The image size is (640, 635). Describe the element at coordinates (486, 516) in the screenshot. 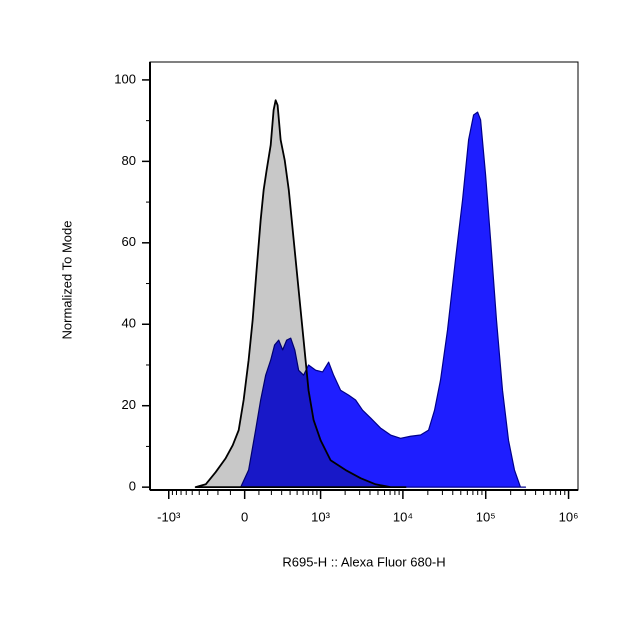

I see `x-tick-label: 10⁵` at that location.